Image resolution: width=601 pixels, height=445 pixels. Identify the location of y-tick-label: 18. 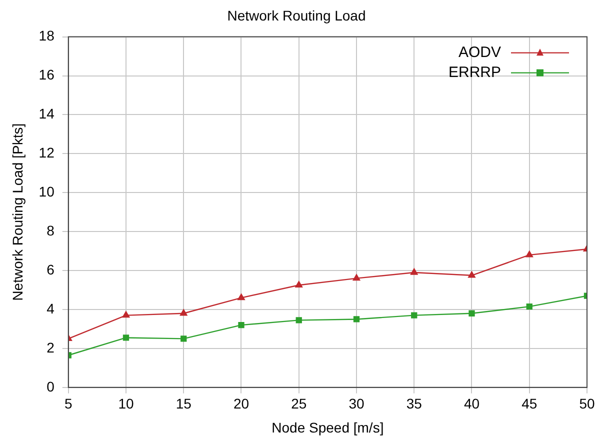
(46, 36).